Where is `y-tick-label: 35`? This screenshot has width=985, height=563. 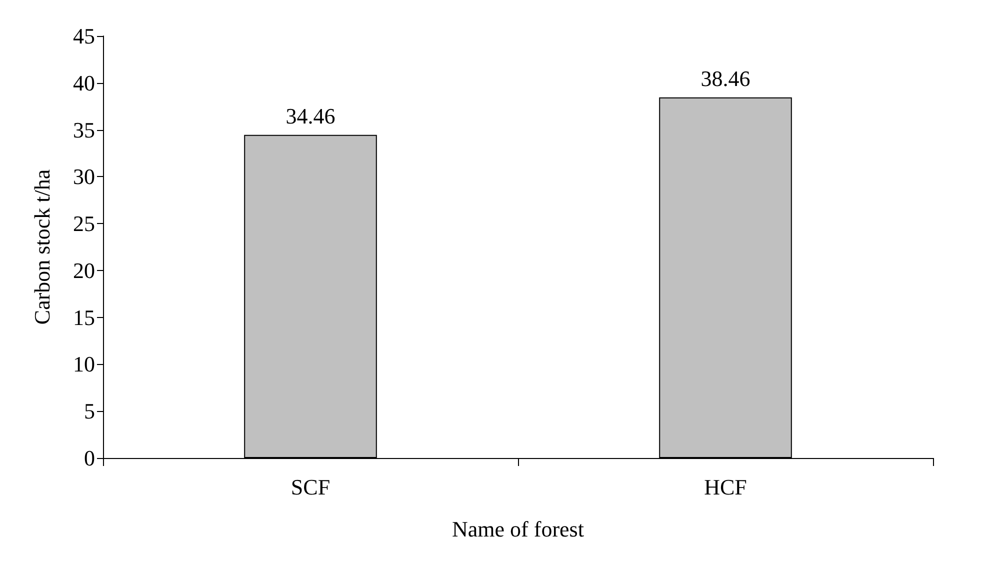
y-tick-label: 35 is located at coordinates (84, 129).